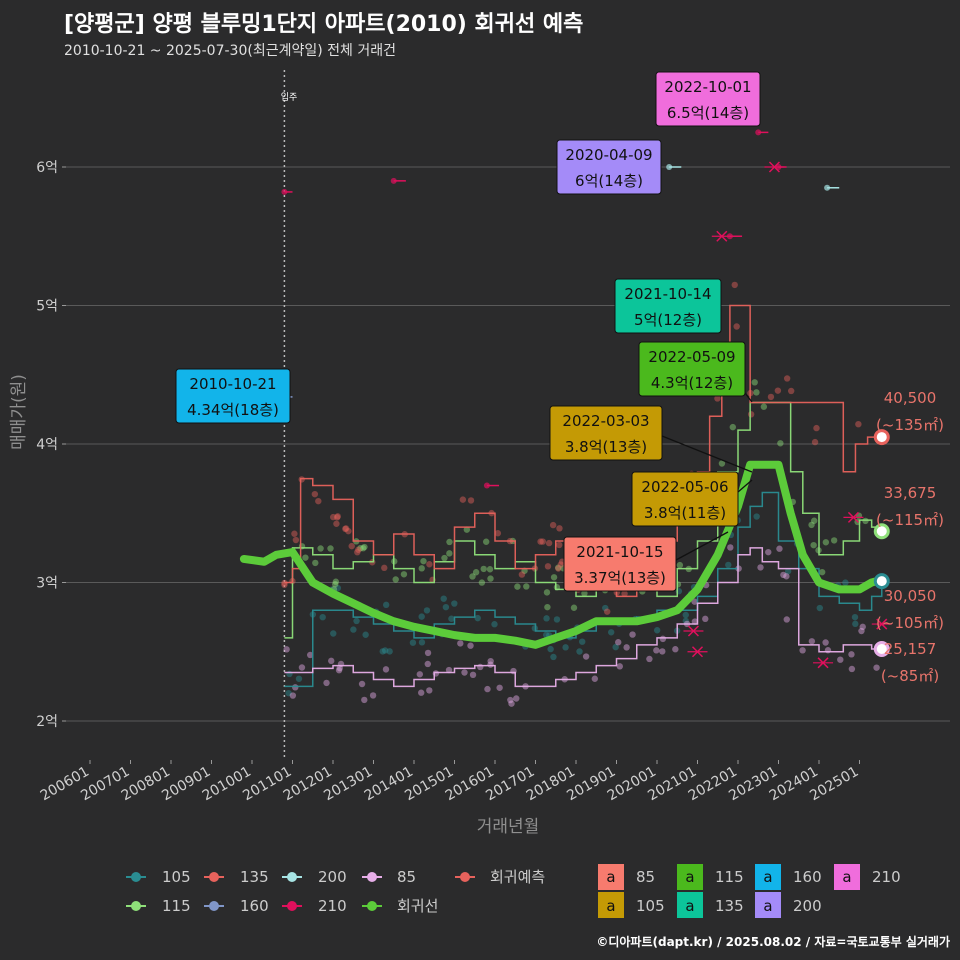 This screenshot has height=960, width=960. I want to click on legend-item-forecast: 회귀예측, so click(500, 877).